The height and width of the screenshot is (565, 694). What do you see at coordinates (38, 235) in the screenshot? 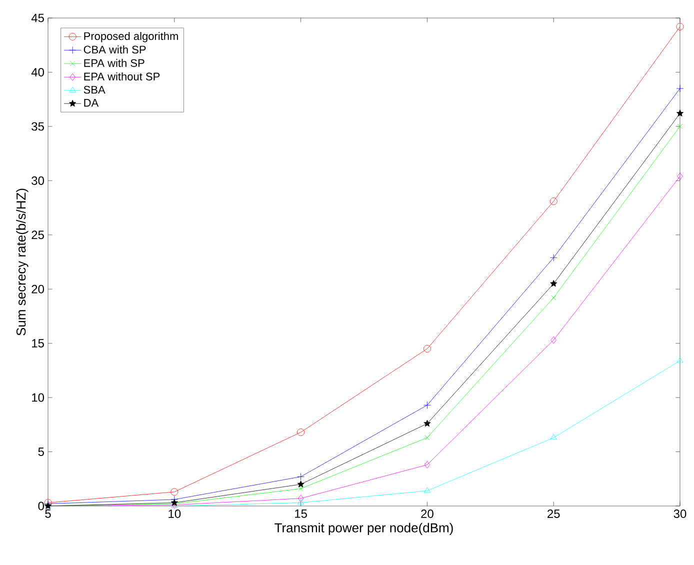
I see `y-tick-label: 25` at bounding box center [38, 235].